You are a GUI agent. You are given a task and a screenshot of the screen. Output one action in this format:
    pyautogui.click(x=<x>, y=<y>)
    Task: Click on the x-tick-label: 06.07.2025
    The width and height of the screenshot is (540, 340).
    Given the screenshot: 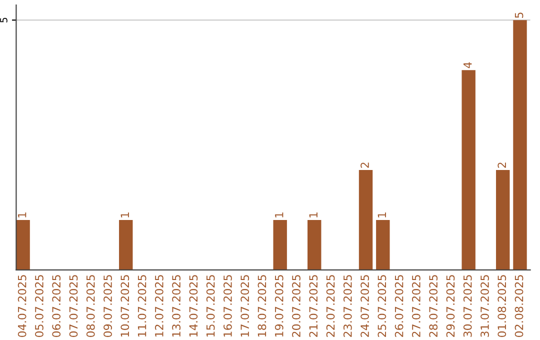 What is the action you would take?
    pyautogui.click(x=56, y=306)
    